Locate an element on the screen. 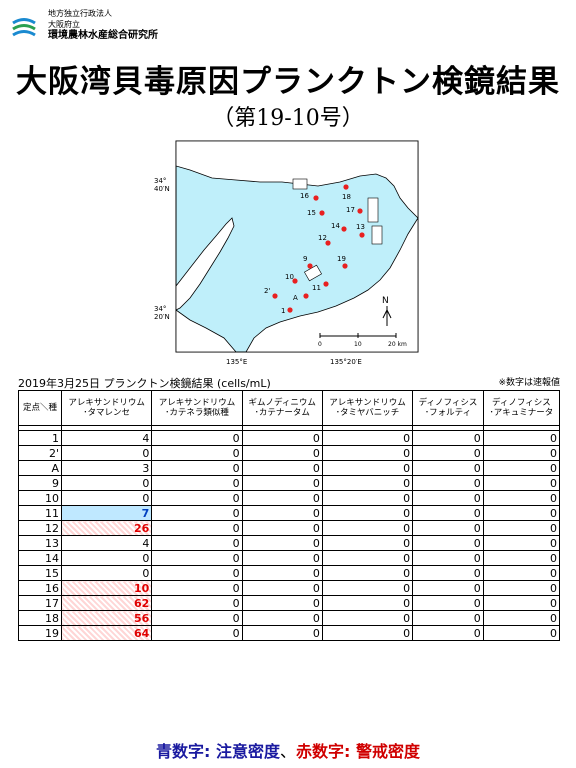 The image size is (576, 768). southern-coast is located at coordinates (332, 284).